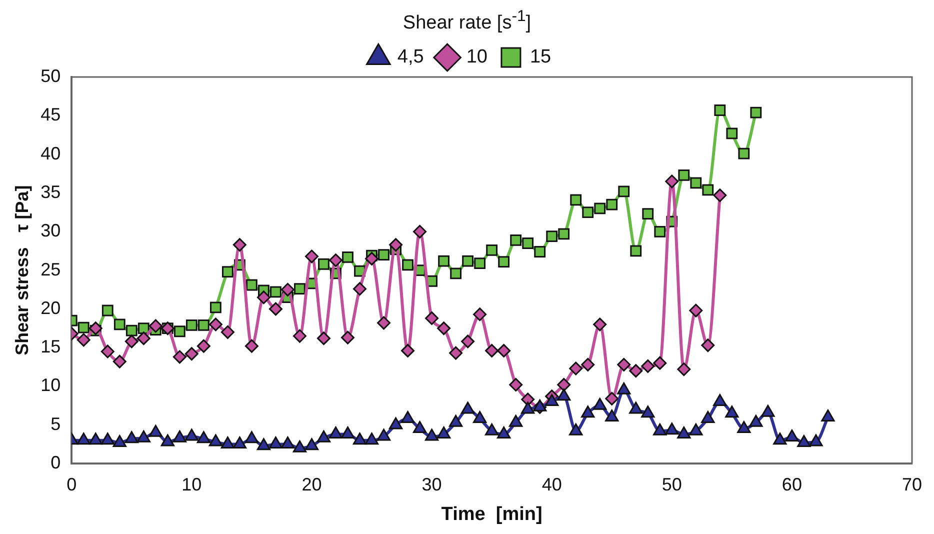 Image resolution: width=934 pixels, height=534 pixels. What do you see at coordinates (432, 484) in the screenshot?
I see `x-tick-label: 30` at bounding box center [432, 484].